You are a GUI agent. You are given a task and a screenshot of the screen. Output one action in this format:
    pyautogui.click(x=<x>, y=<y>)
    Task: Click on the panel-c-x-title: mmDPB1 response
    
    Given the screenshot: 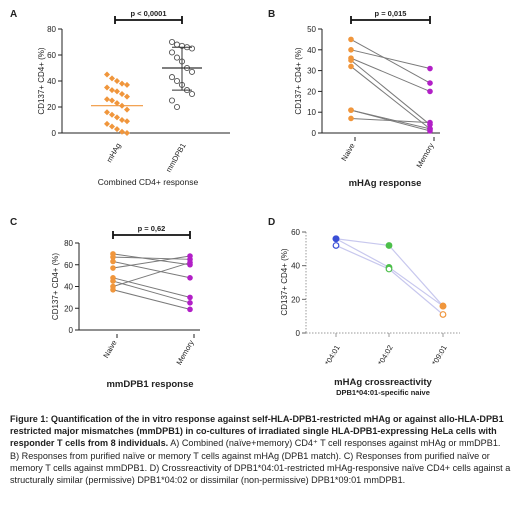 What is the action you would take?
    pyautogui.click(x=149, y=384)
    